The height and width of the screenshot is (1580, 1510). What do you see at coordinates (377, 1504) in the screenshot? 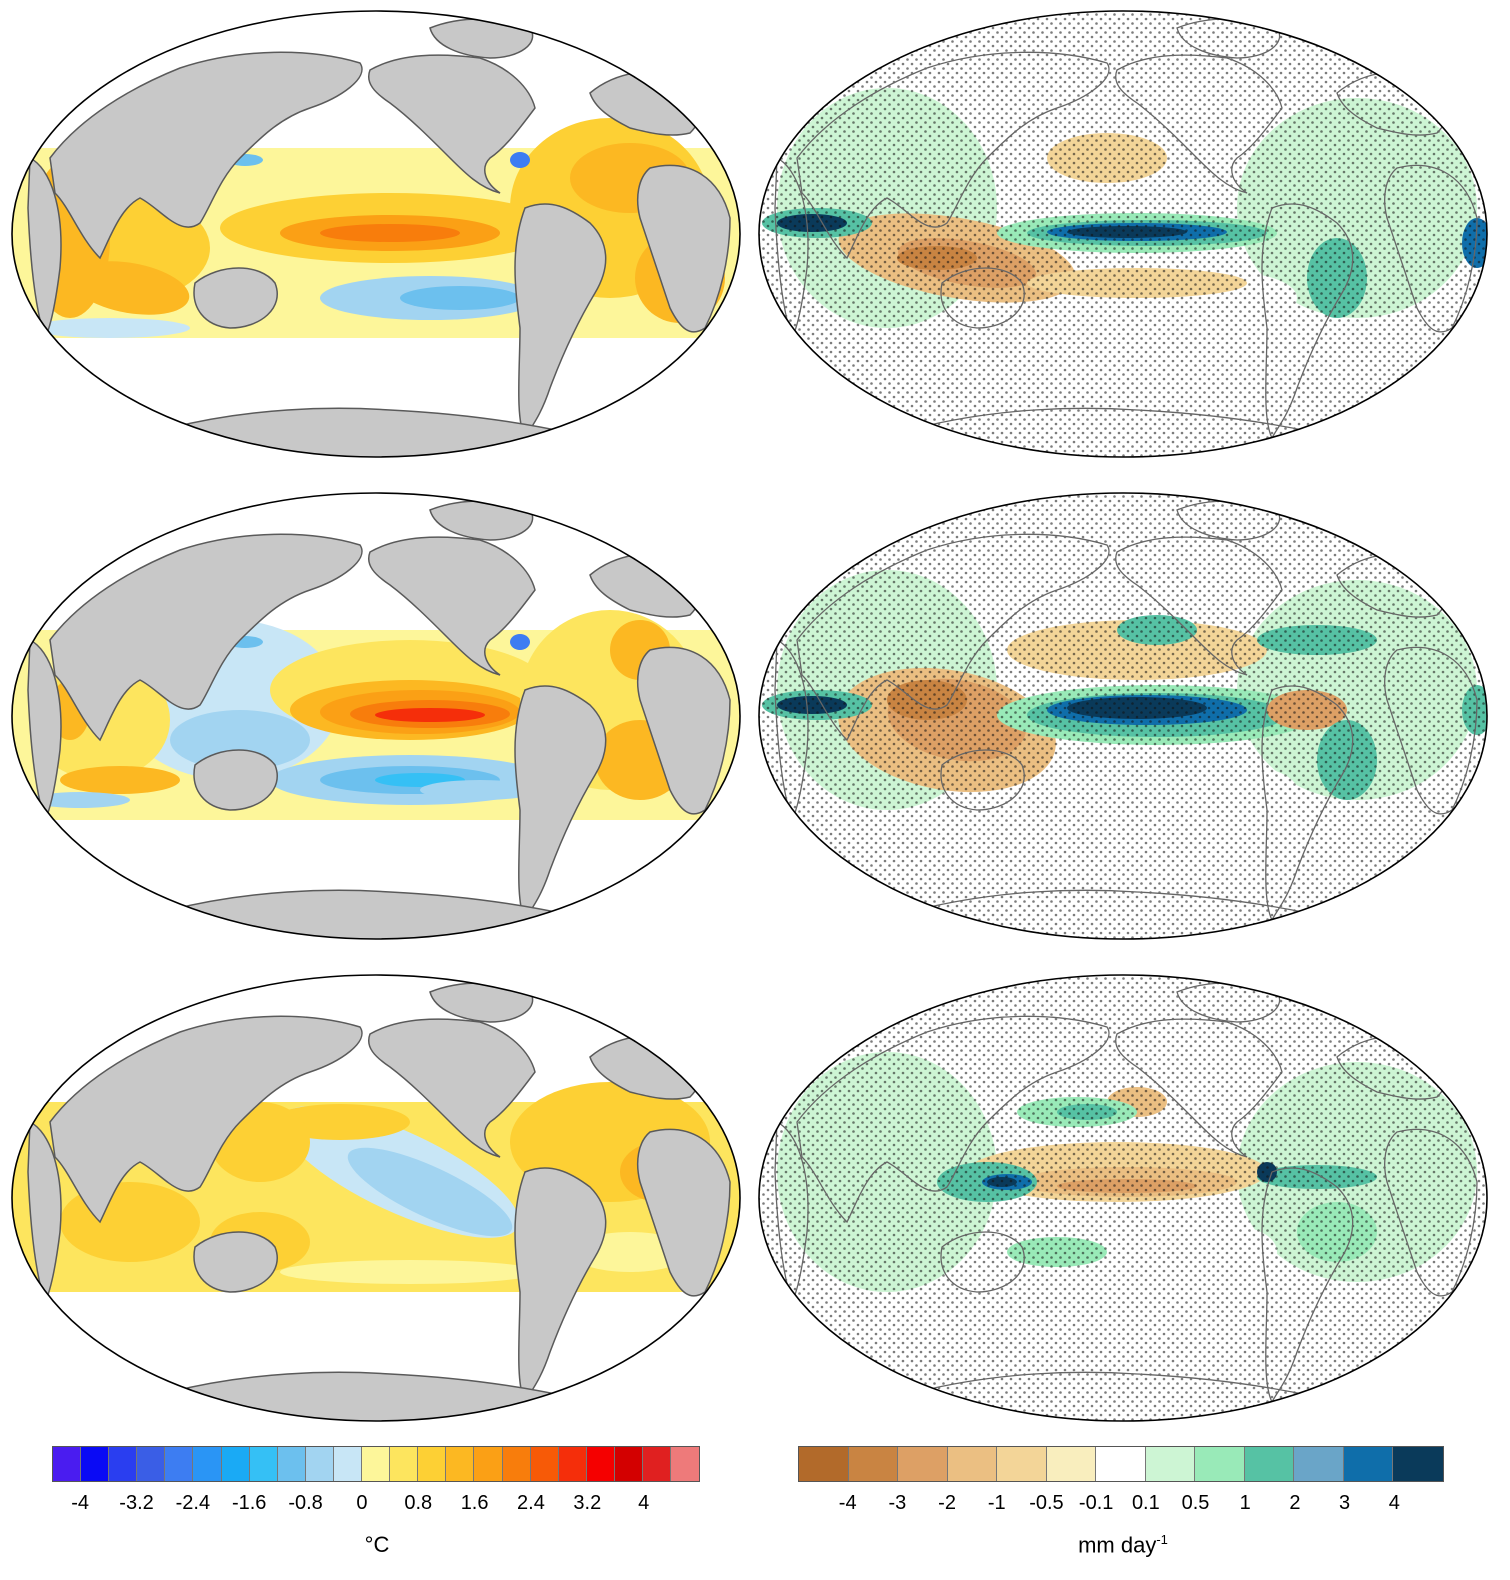
I see `sst-colorbar-ticks: -4 -3.2 -2.4 -1.6 -0.8 0 0.8 1.6 2.4 3.2 4` at bounding box center [377, 1504].